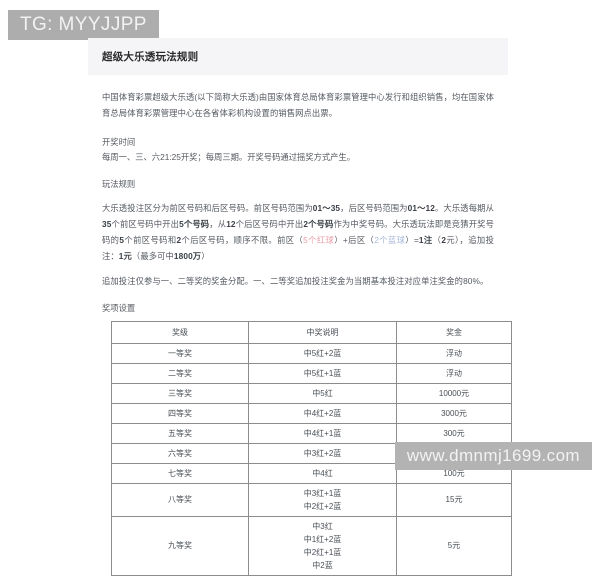 Image resolution: width=600 pixels, height=576 pixels. Describe the element at coordinates (454, 499) in the screenshot. I see `prize-amount-cell: 15元` at that location.